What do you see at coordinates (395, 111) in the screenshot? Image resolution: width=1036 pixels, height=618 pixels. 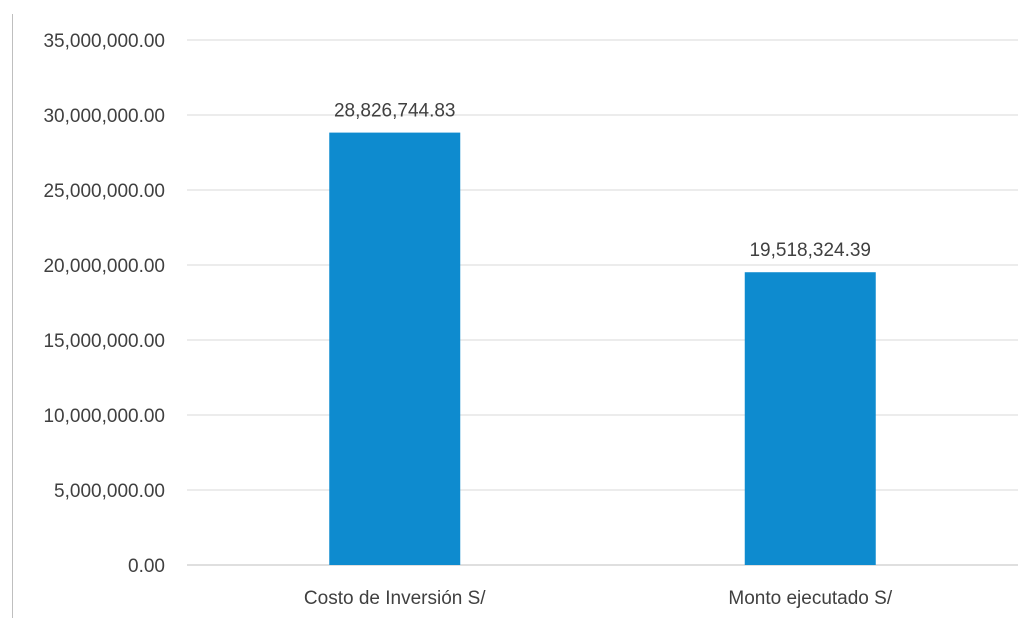 I see `bar-value-label: 28,826,744.83` at bounding box center [395, 111].